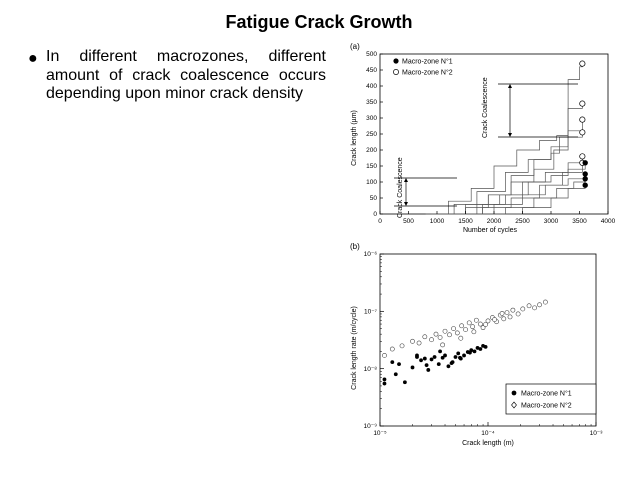  Describe the element at coordinates (371, 54) in the screenshot. I see `y-tick-label-a: 500` at that location.